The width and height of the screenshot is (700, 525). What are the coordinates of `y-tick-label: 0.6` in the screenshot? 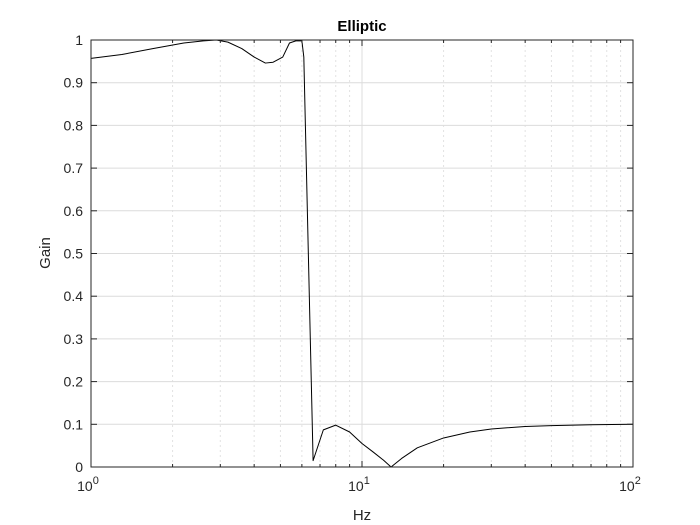 It's located at (74, 211).